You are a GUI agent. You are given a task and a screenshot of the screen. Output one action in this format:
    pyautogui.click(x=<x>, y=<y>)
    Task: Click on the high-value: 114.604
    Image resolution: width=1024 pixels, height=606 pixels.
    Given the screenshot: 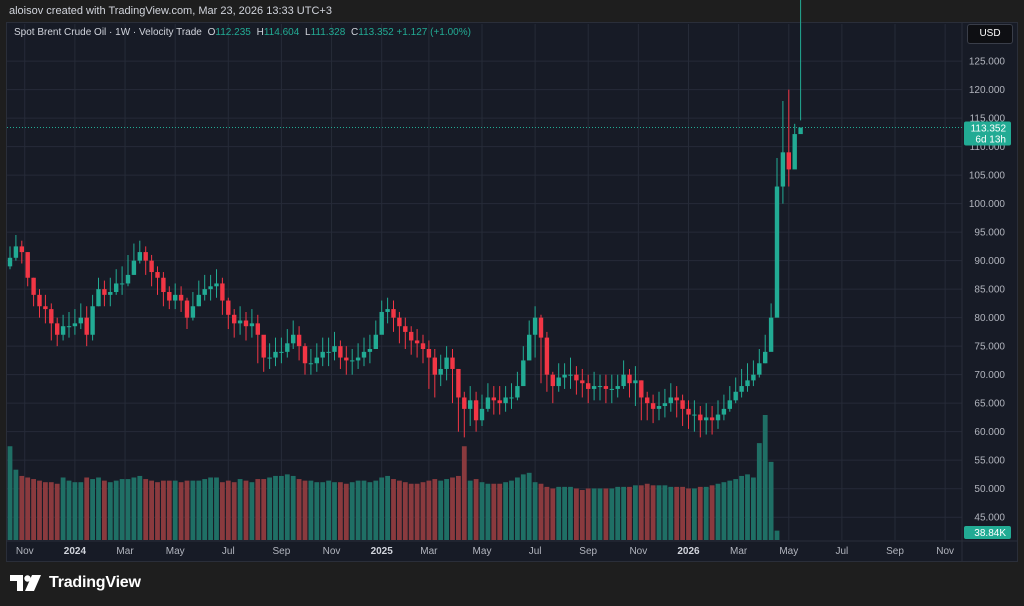 What is the action you would take?
    pyautogui.click(x=281, y=32)
    